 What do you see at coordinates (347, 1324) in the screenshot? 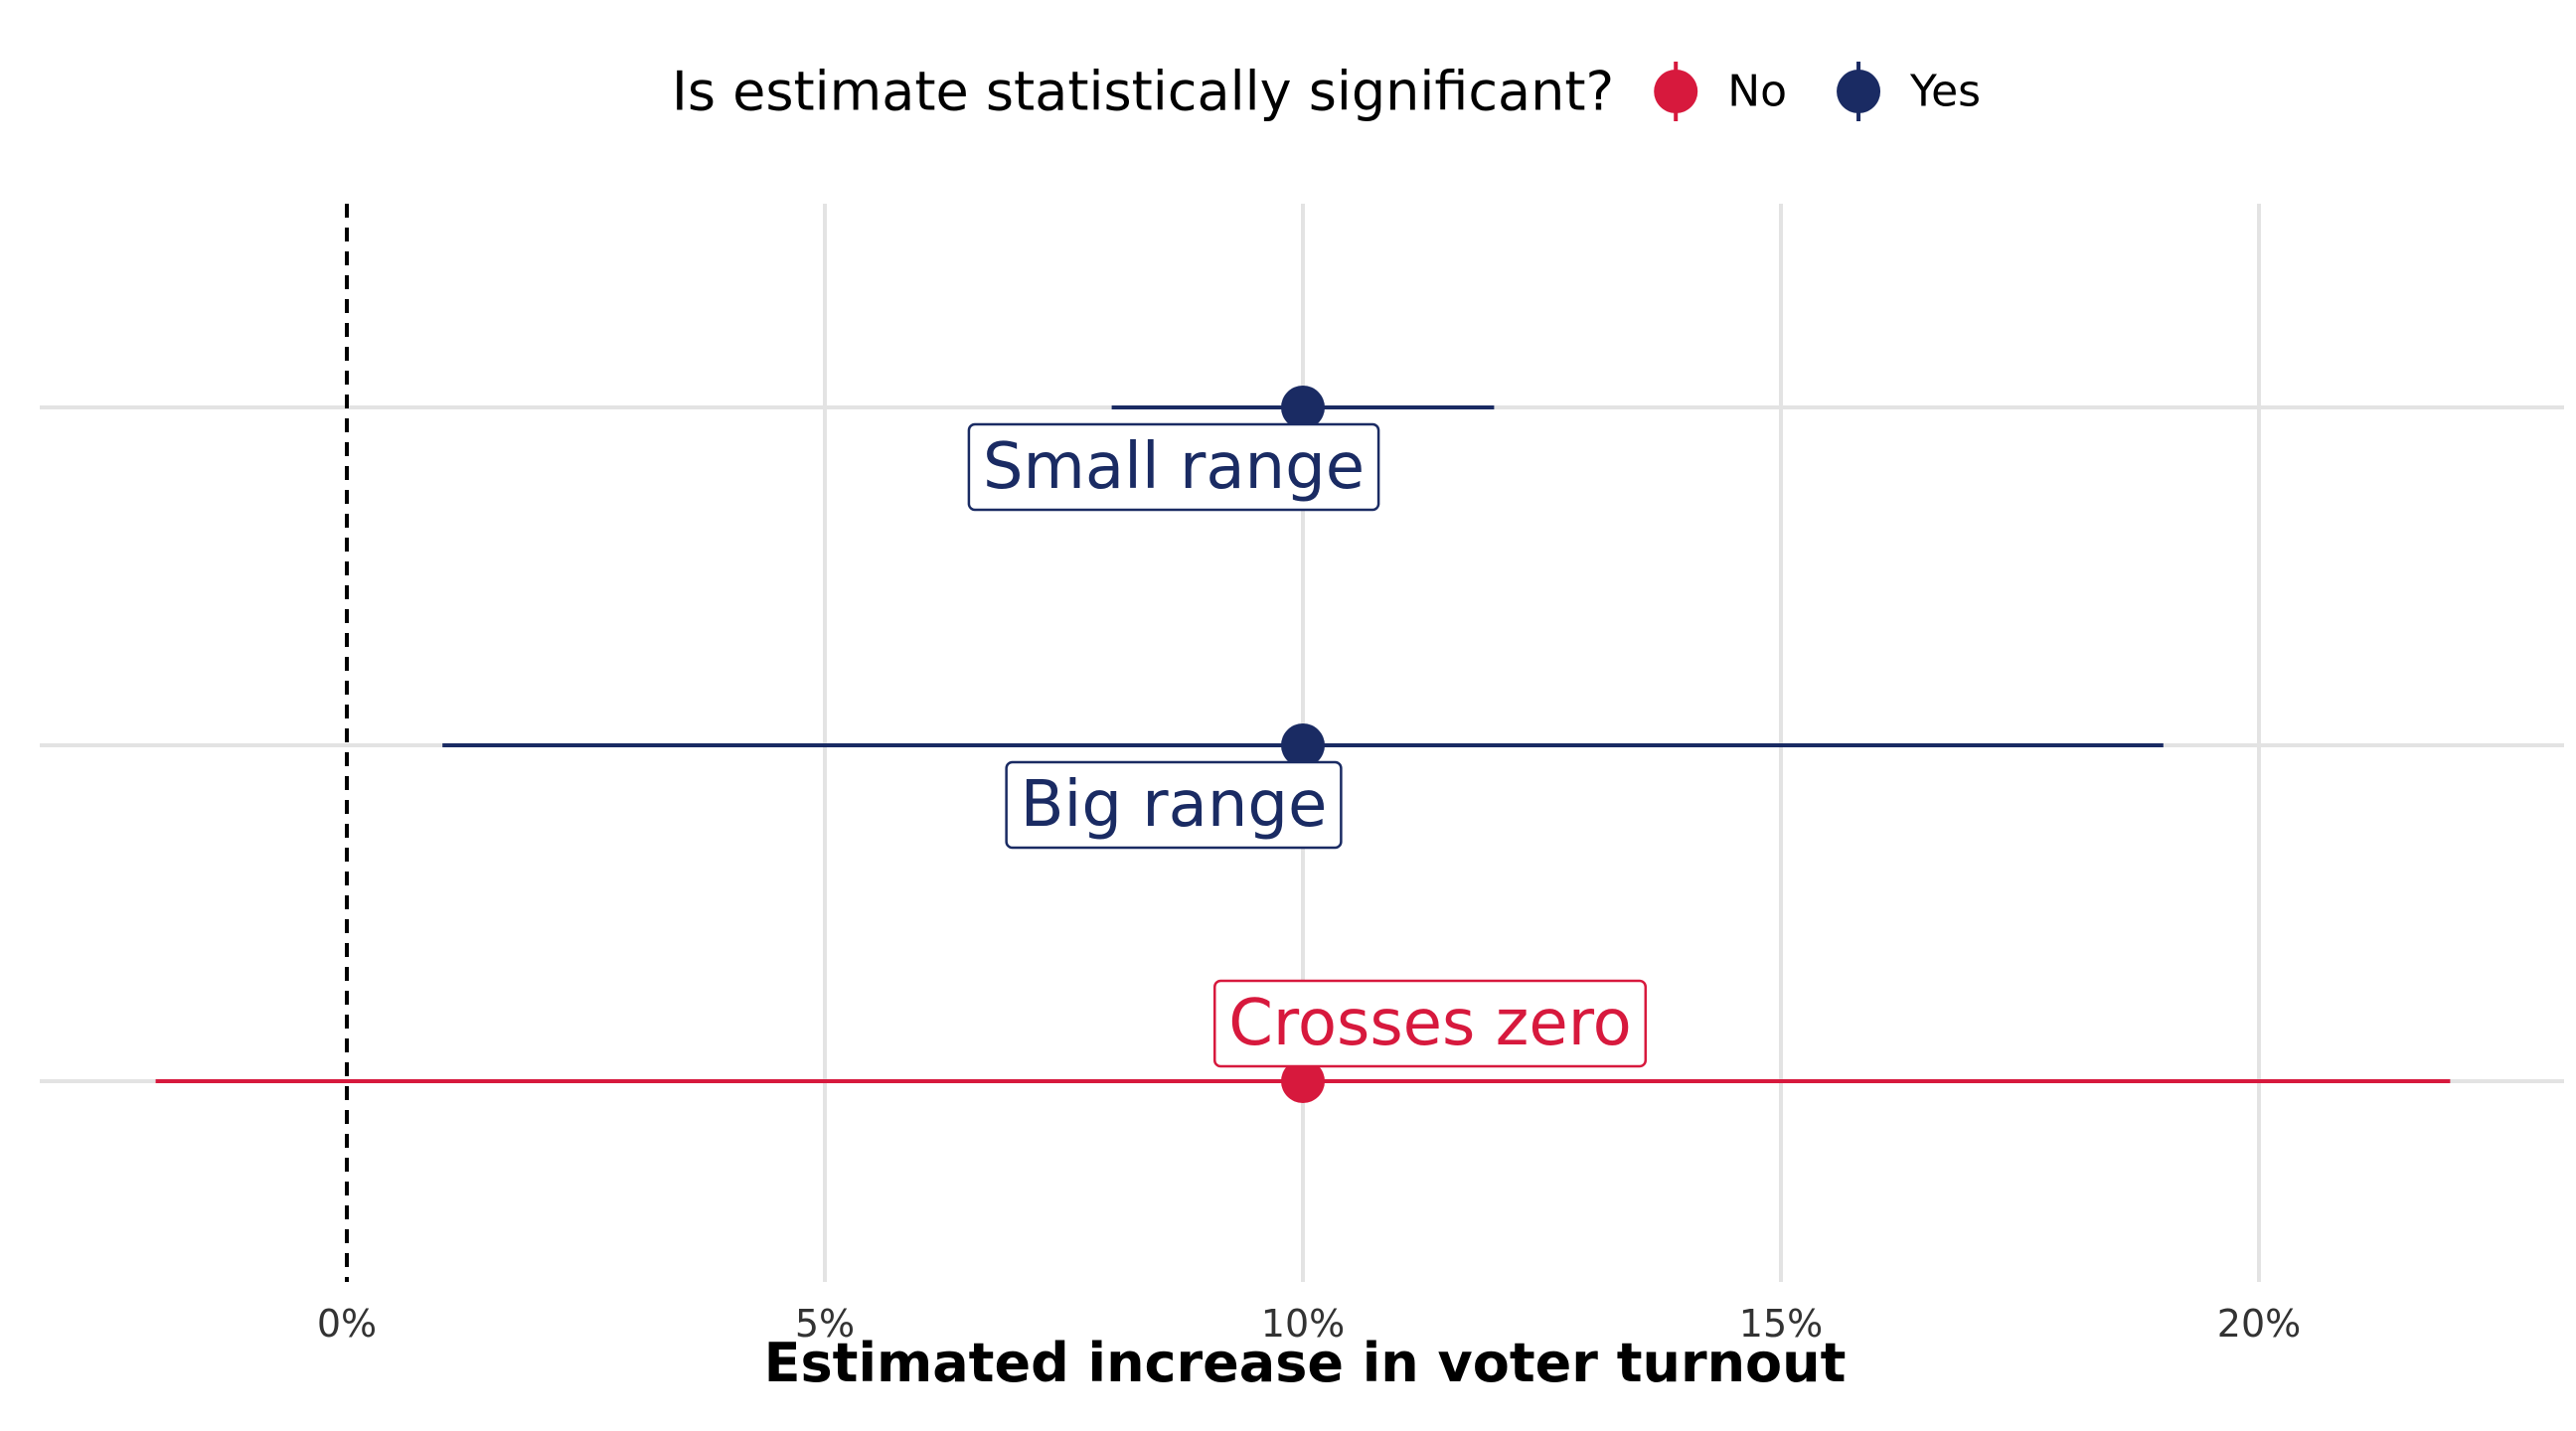
I see `x-tick-label: 0%` at bounding box center [347, 1324].